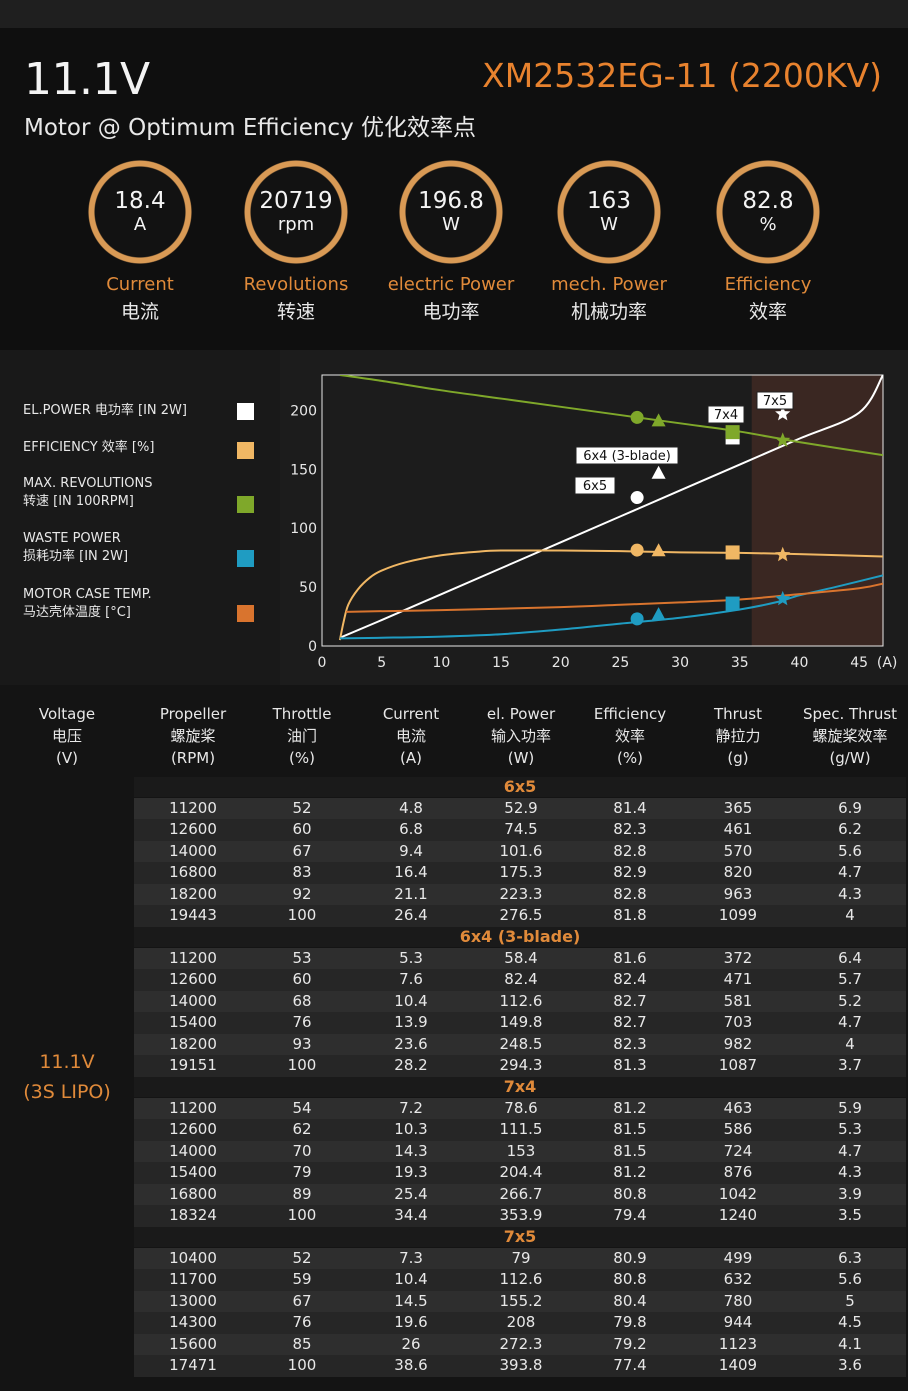 This screenshot has height=1391, width=908. Describe the element at coordinates (738, 1215) in the screenshot. I see `table-cell: 1240` at that location.